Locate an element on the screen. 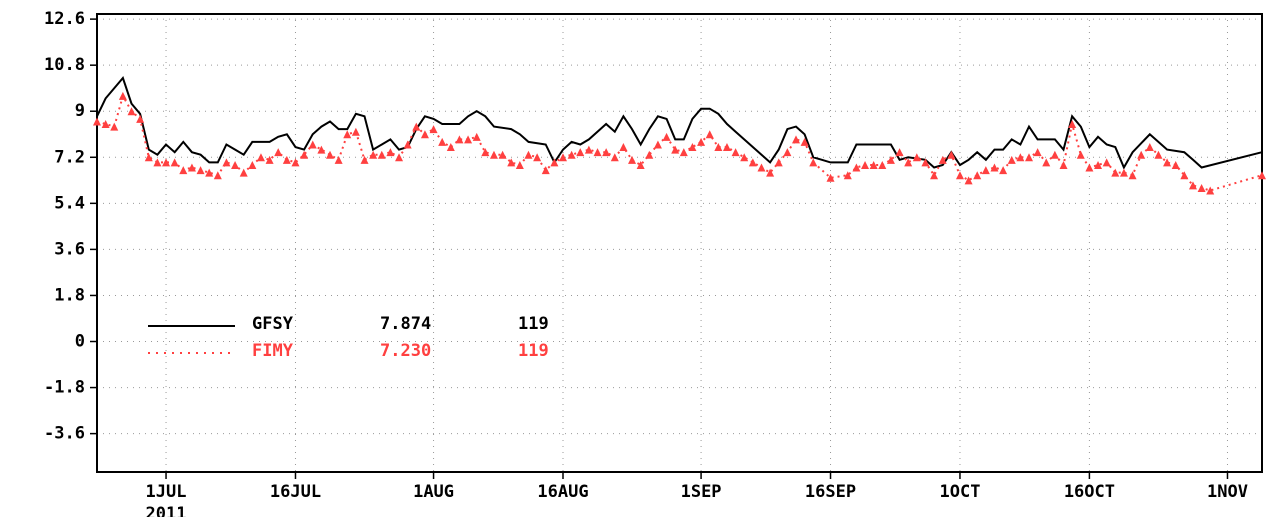 The width and height of the screenshot is (1270, 517). year-label: 2011 is located at coordinates (166, 510).